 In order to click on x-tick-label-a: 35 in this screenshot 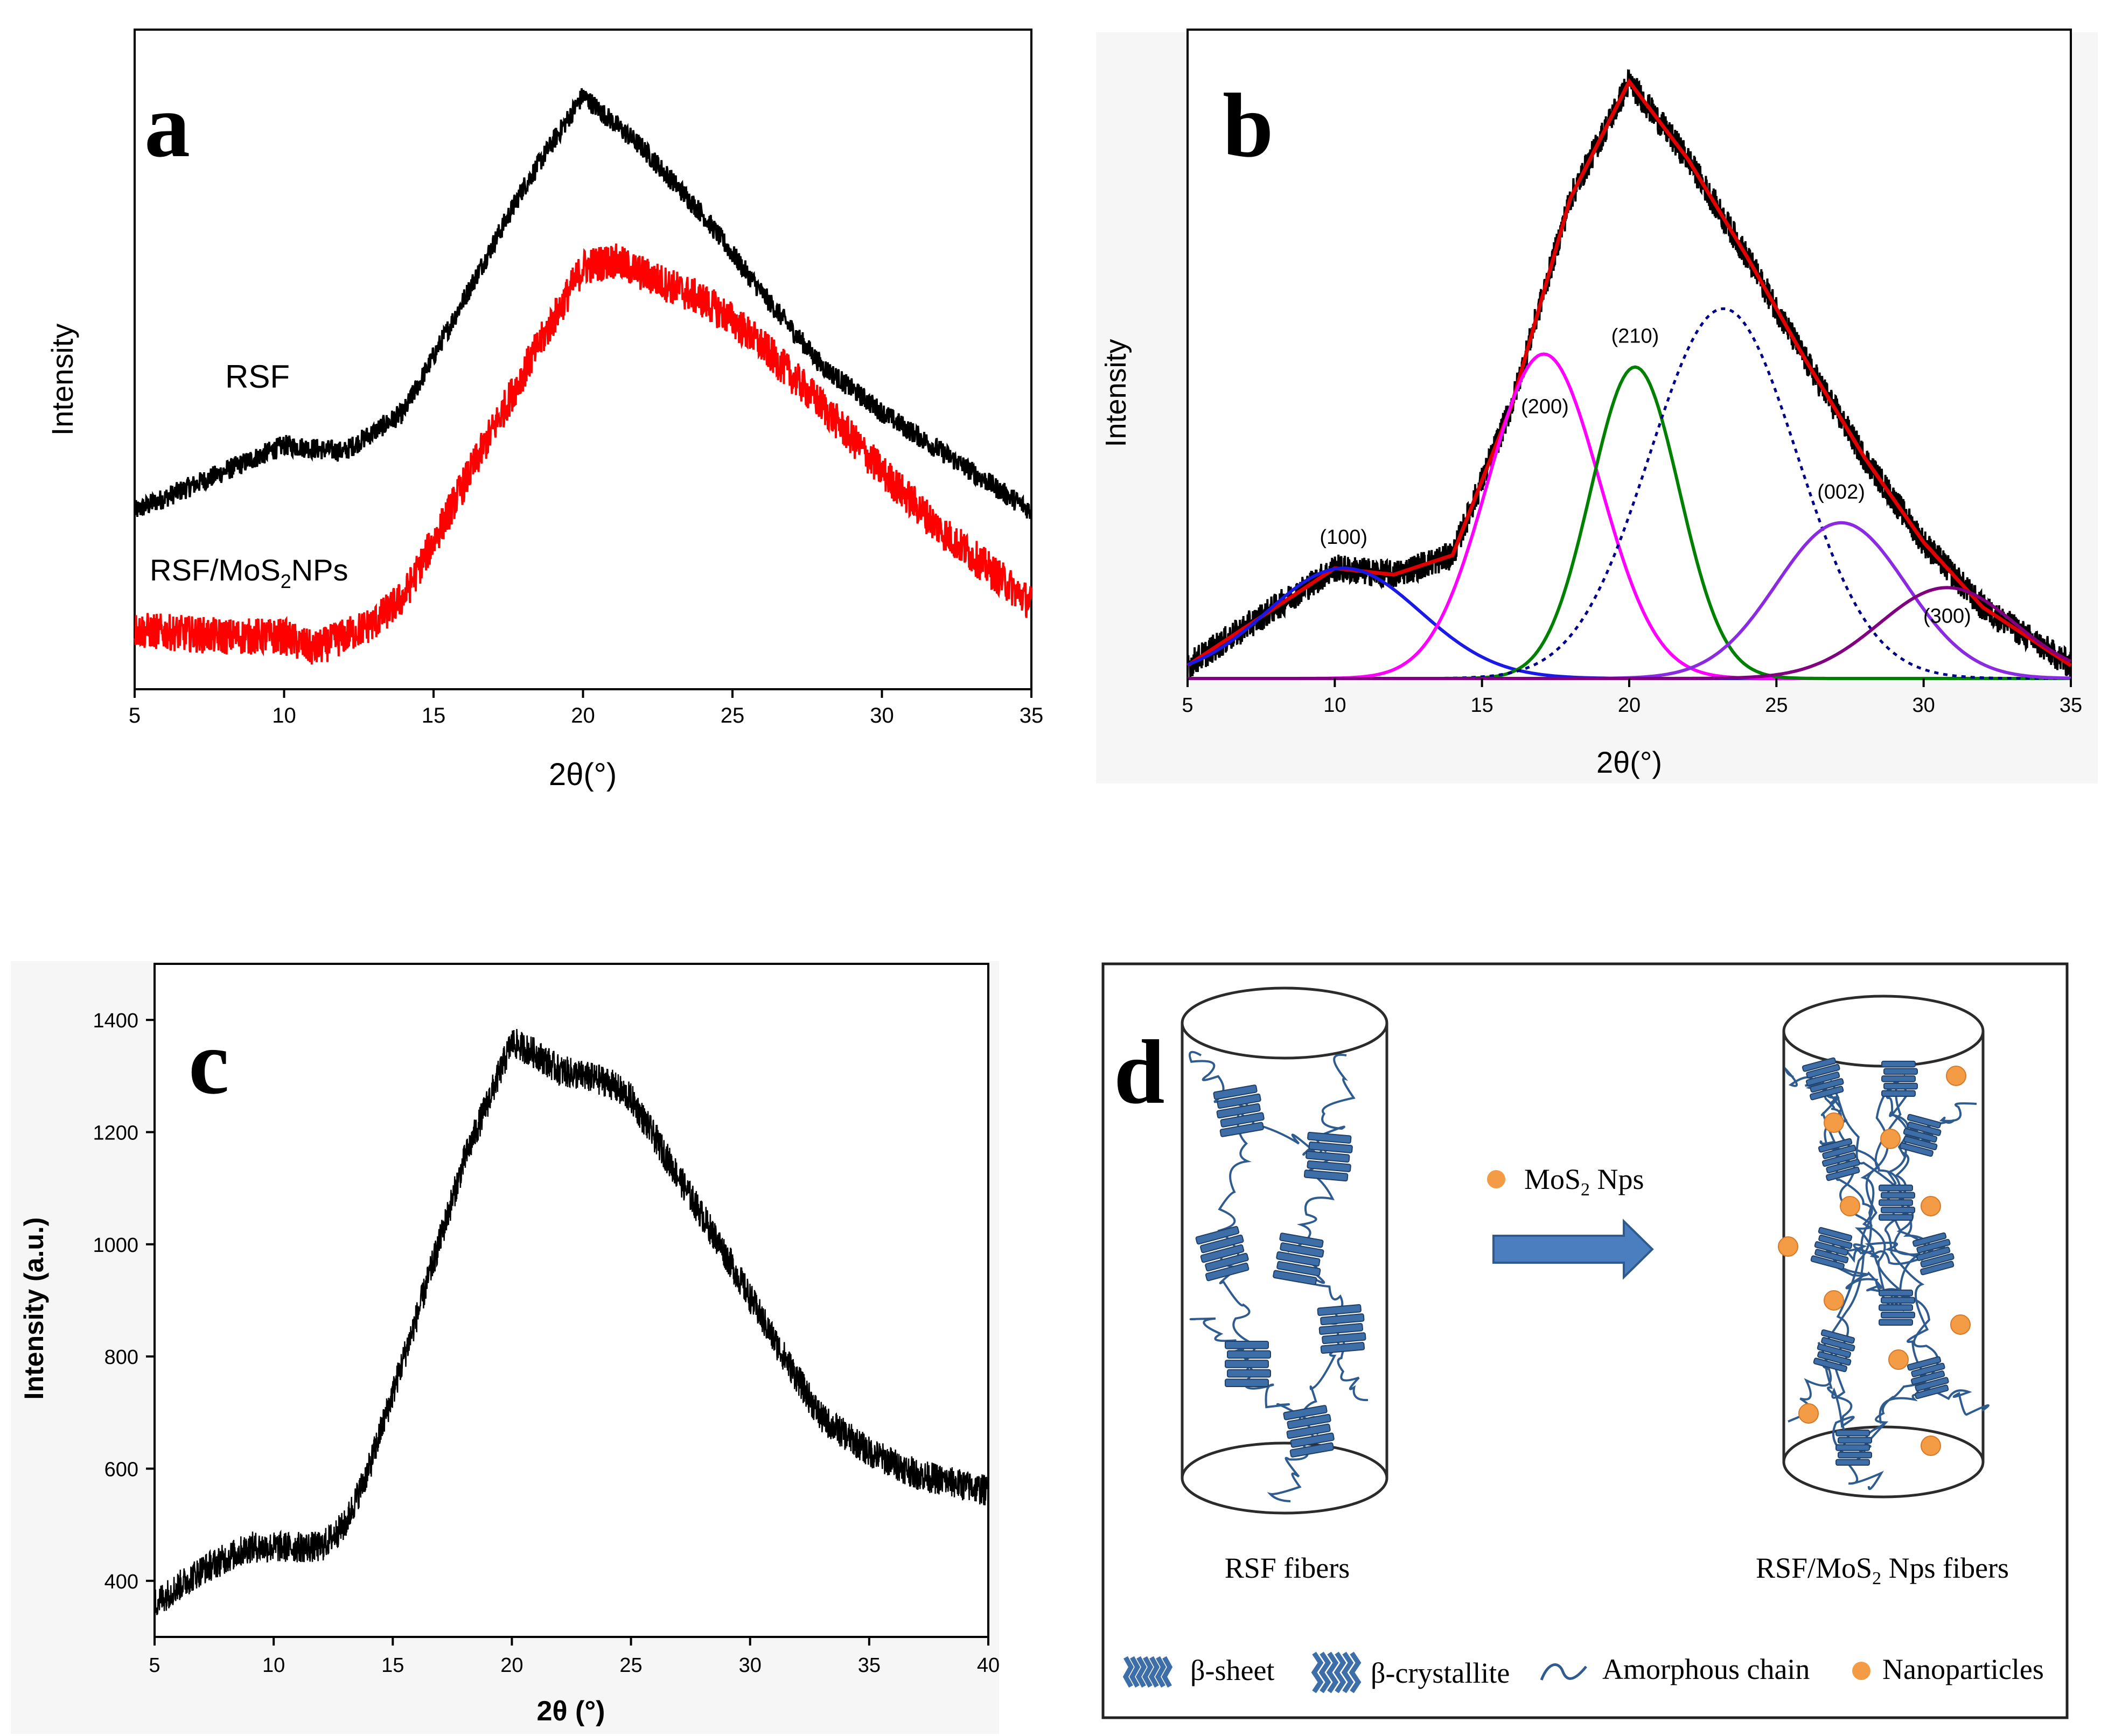, I will do `click(1032, 715)`.